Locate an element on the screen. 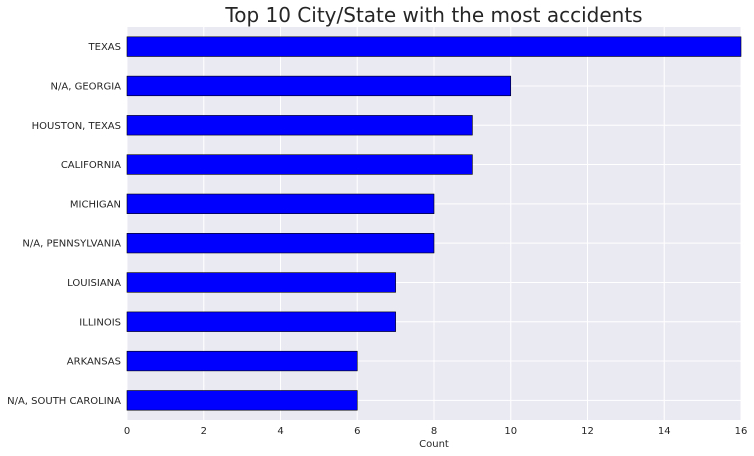  y-tick-label: CALIFORNIA is located at coordinates (91, 165).